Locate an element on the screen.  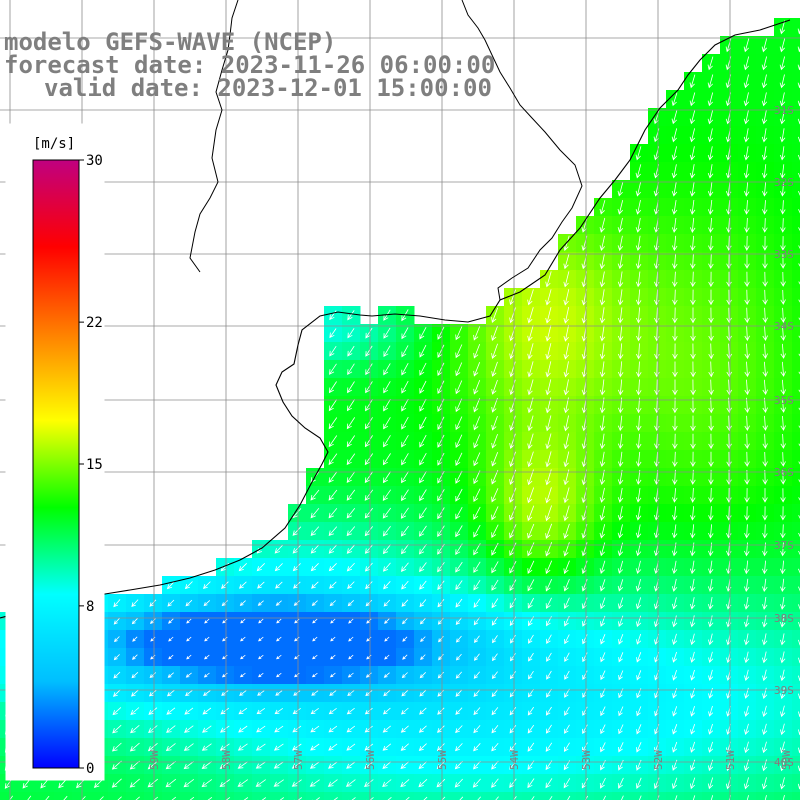
colorbar-unit: [m/s] is located at coordinates (54, 144).